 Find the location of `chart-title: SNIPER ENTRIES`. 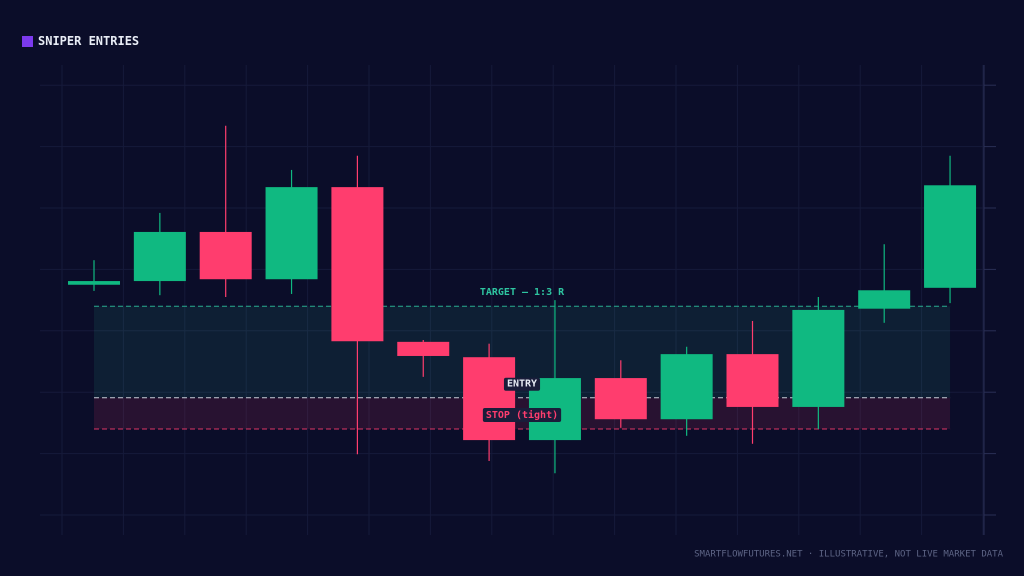

chart-title: SNIPER ENTRIES is located at coordinates (88, 41).